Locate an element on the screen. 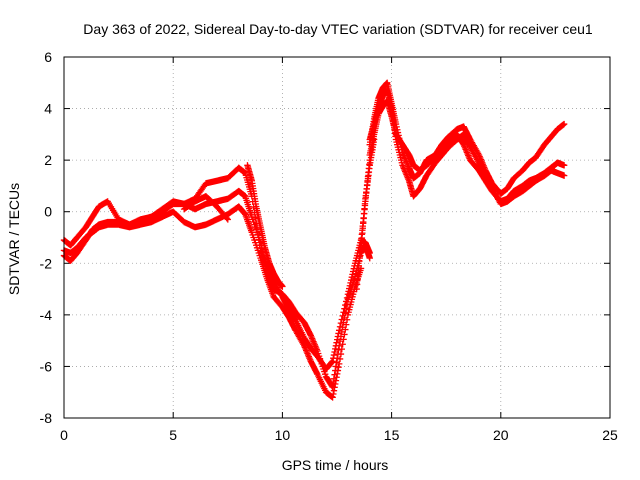 This screenshot has height=480, width=640. y-tick-label: 0 is located at coordinates (48, 212).